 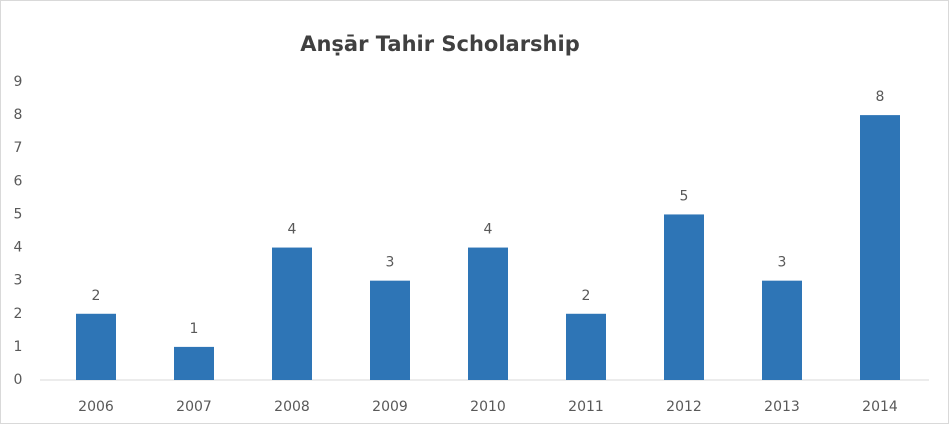 What do you see at coordinates (18, 314) in the screenshot?
I see `y-tick-label: 2` at bounding box center [18, 314].